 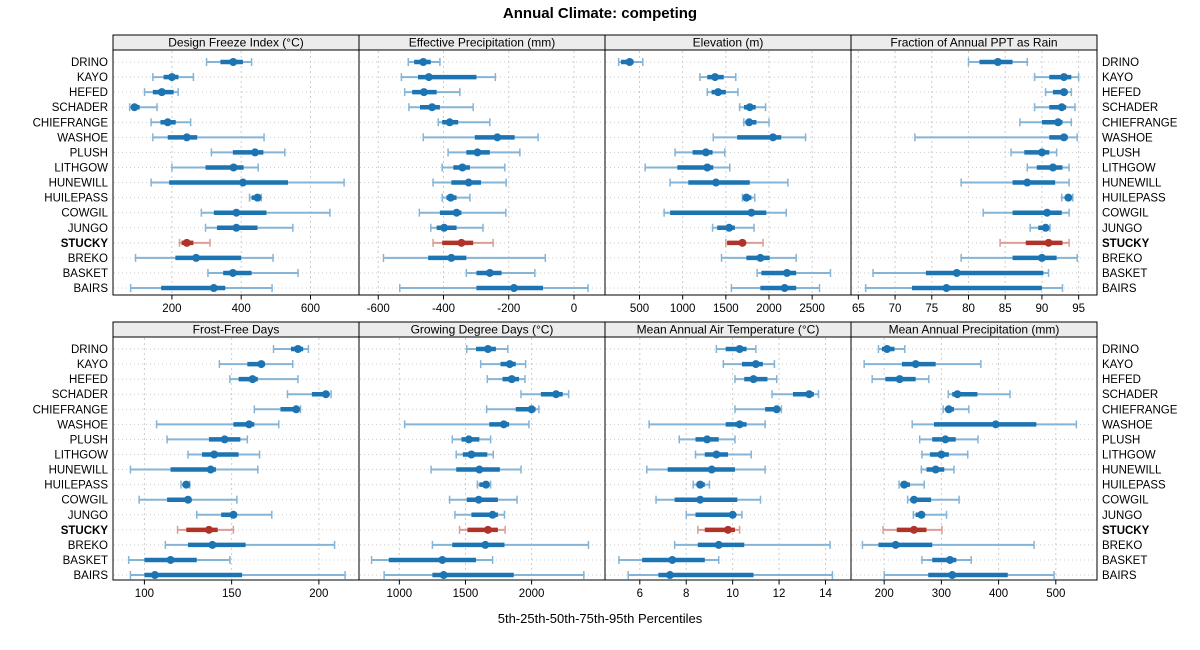 I want to click on series-hefed, so click(x=432, y=92).